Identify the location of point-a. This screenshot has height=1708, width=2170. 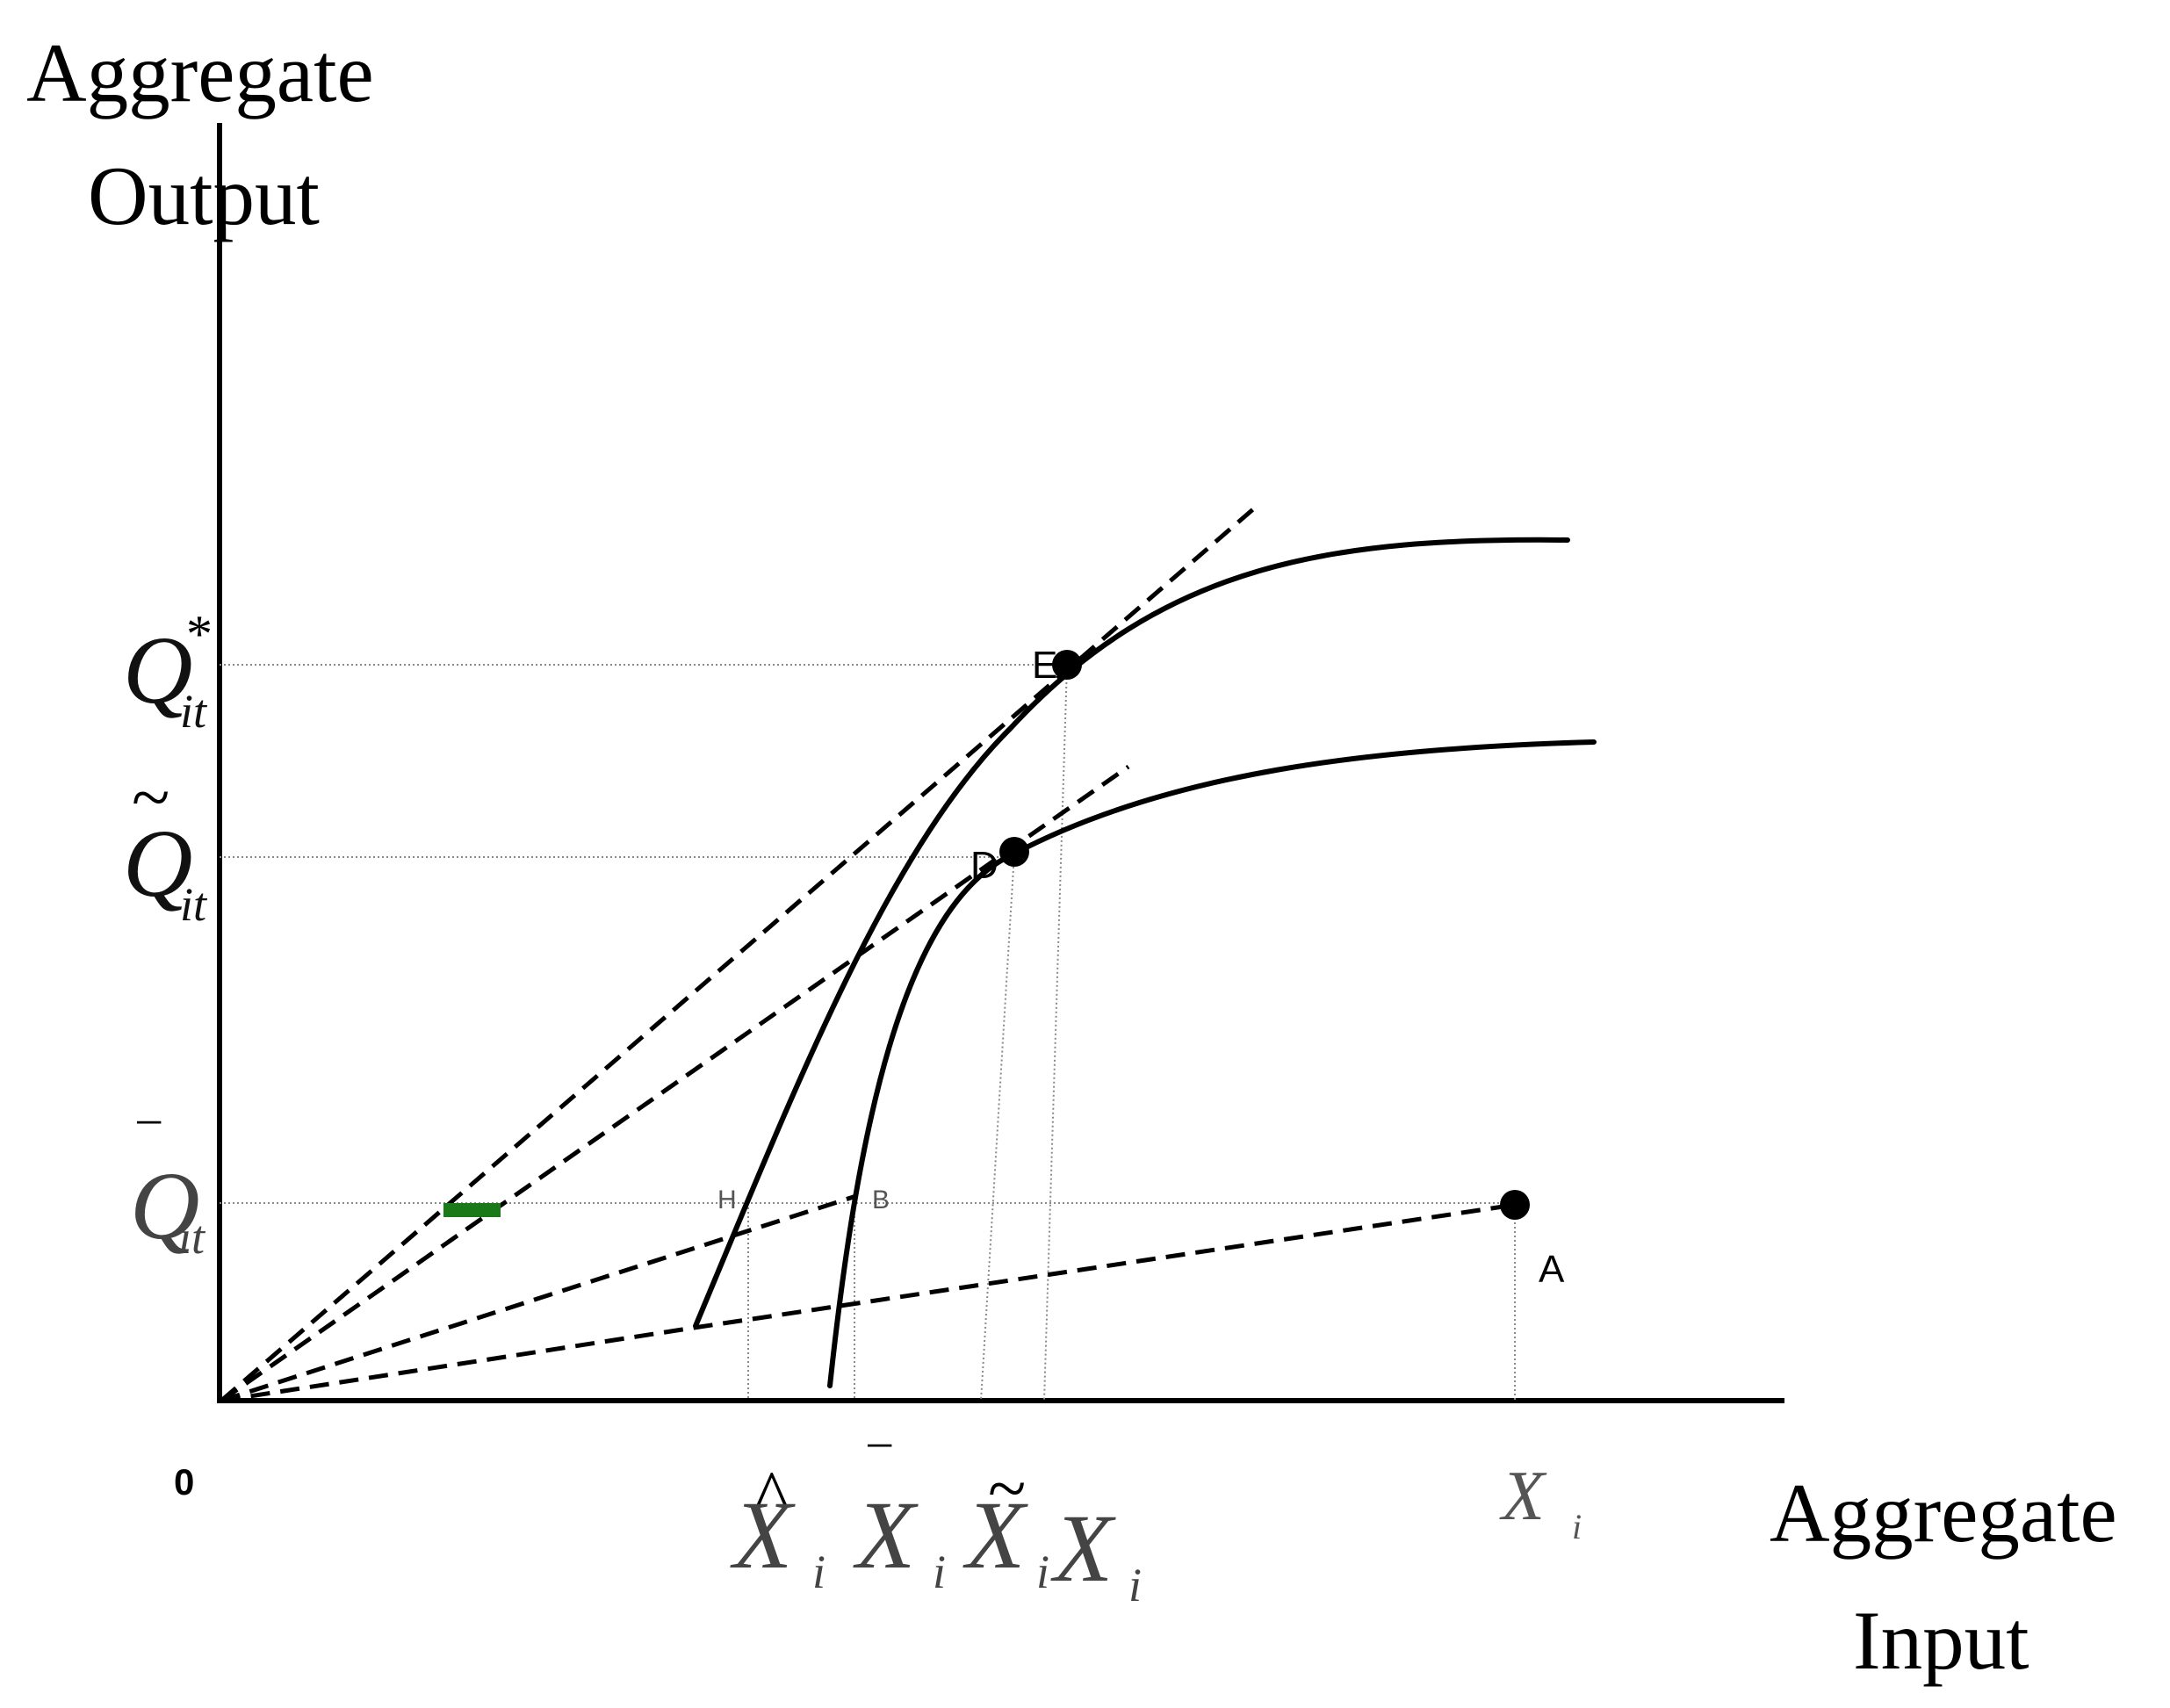
(1515, 1205).